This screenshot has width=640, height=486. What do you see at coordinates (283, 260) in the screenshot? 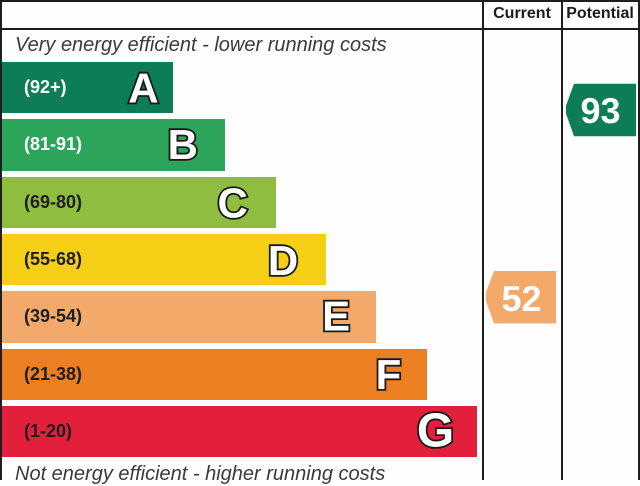
I see `svg-text: D` at bounding box center [283, 260].